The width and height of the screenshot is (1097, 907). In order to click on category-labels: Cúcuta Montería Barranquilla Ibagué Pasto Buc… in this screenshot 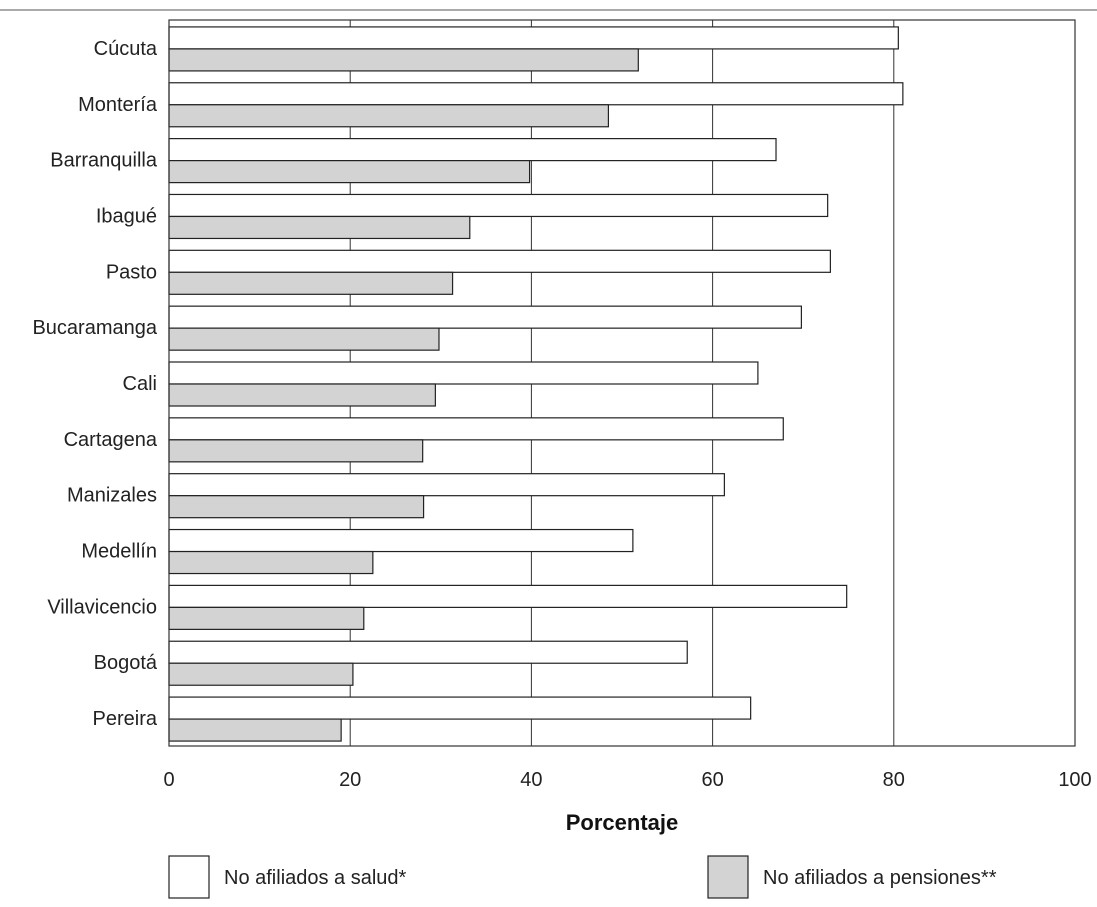, I will do `click(94, 384)`.